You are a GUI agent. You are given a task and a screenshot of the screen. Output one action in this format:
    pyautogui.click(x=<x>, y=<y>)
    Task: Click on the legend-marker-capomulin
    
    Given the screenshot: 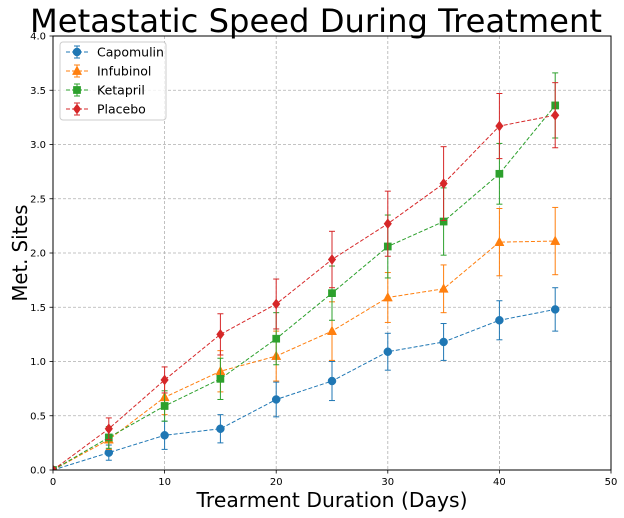 What is the action you would take?
    pyautogui.click(x=77, y=52)
    